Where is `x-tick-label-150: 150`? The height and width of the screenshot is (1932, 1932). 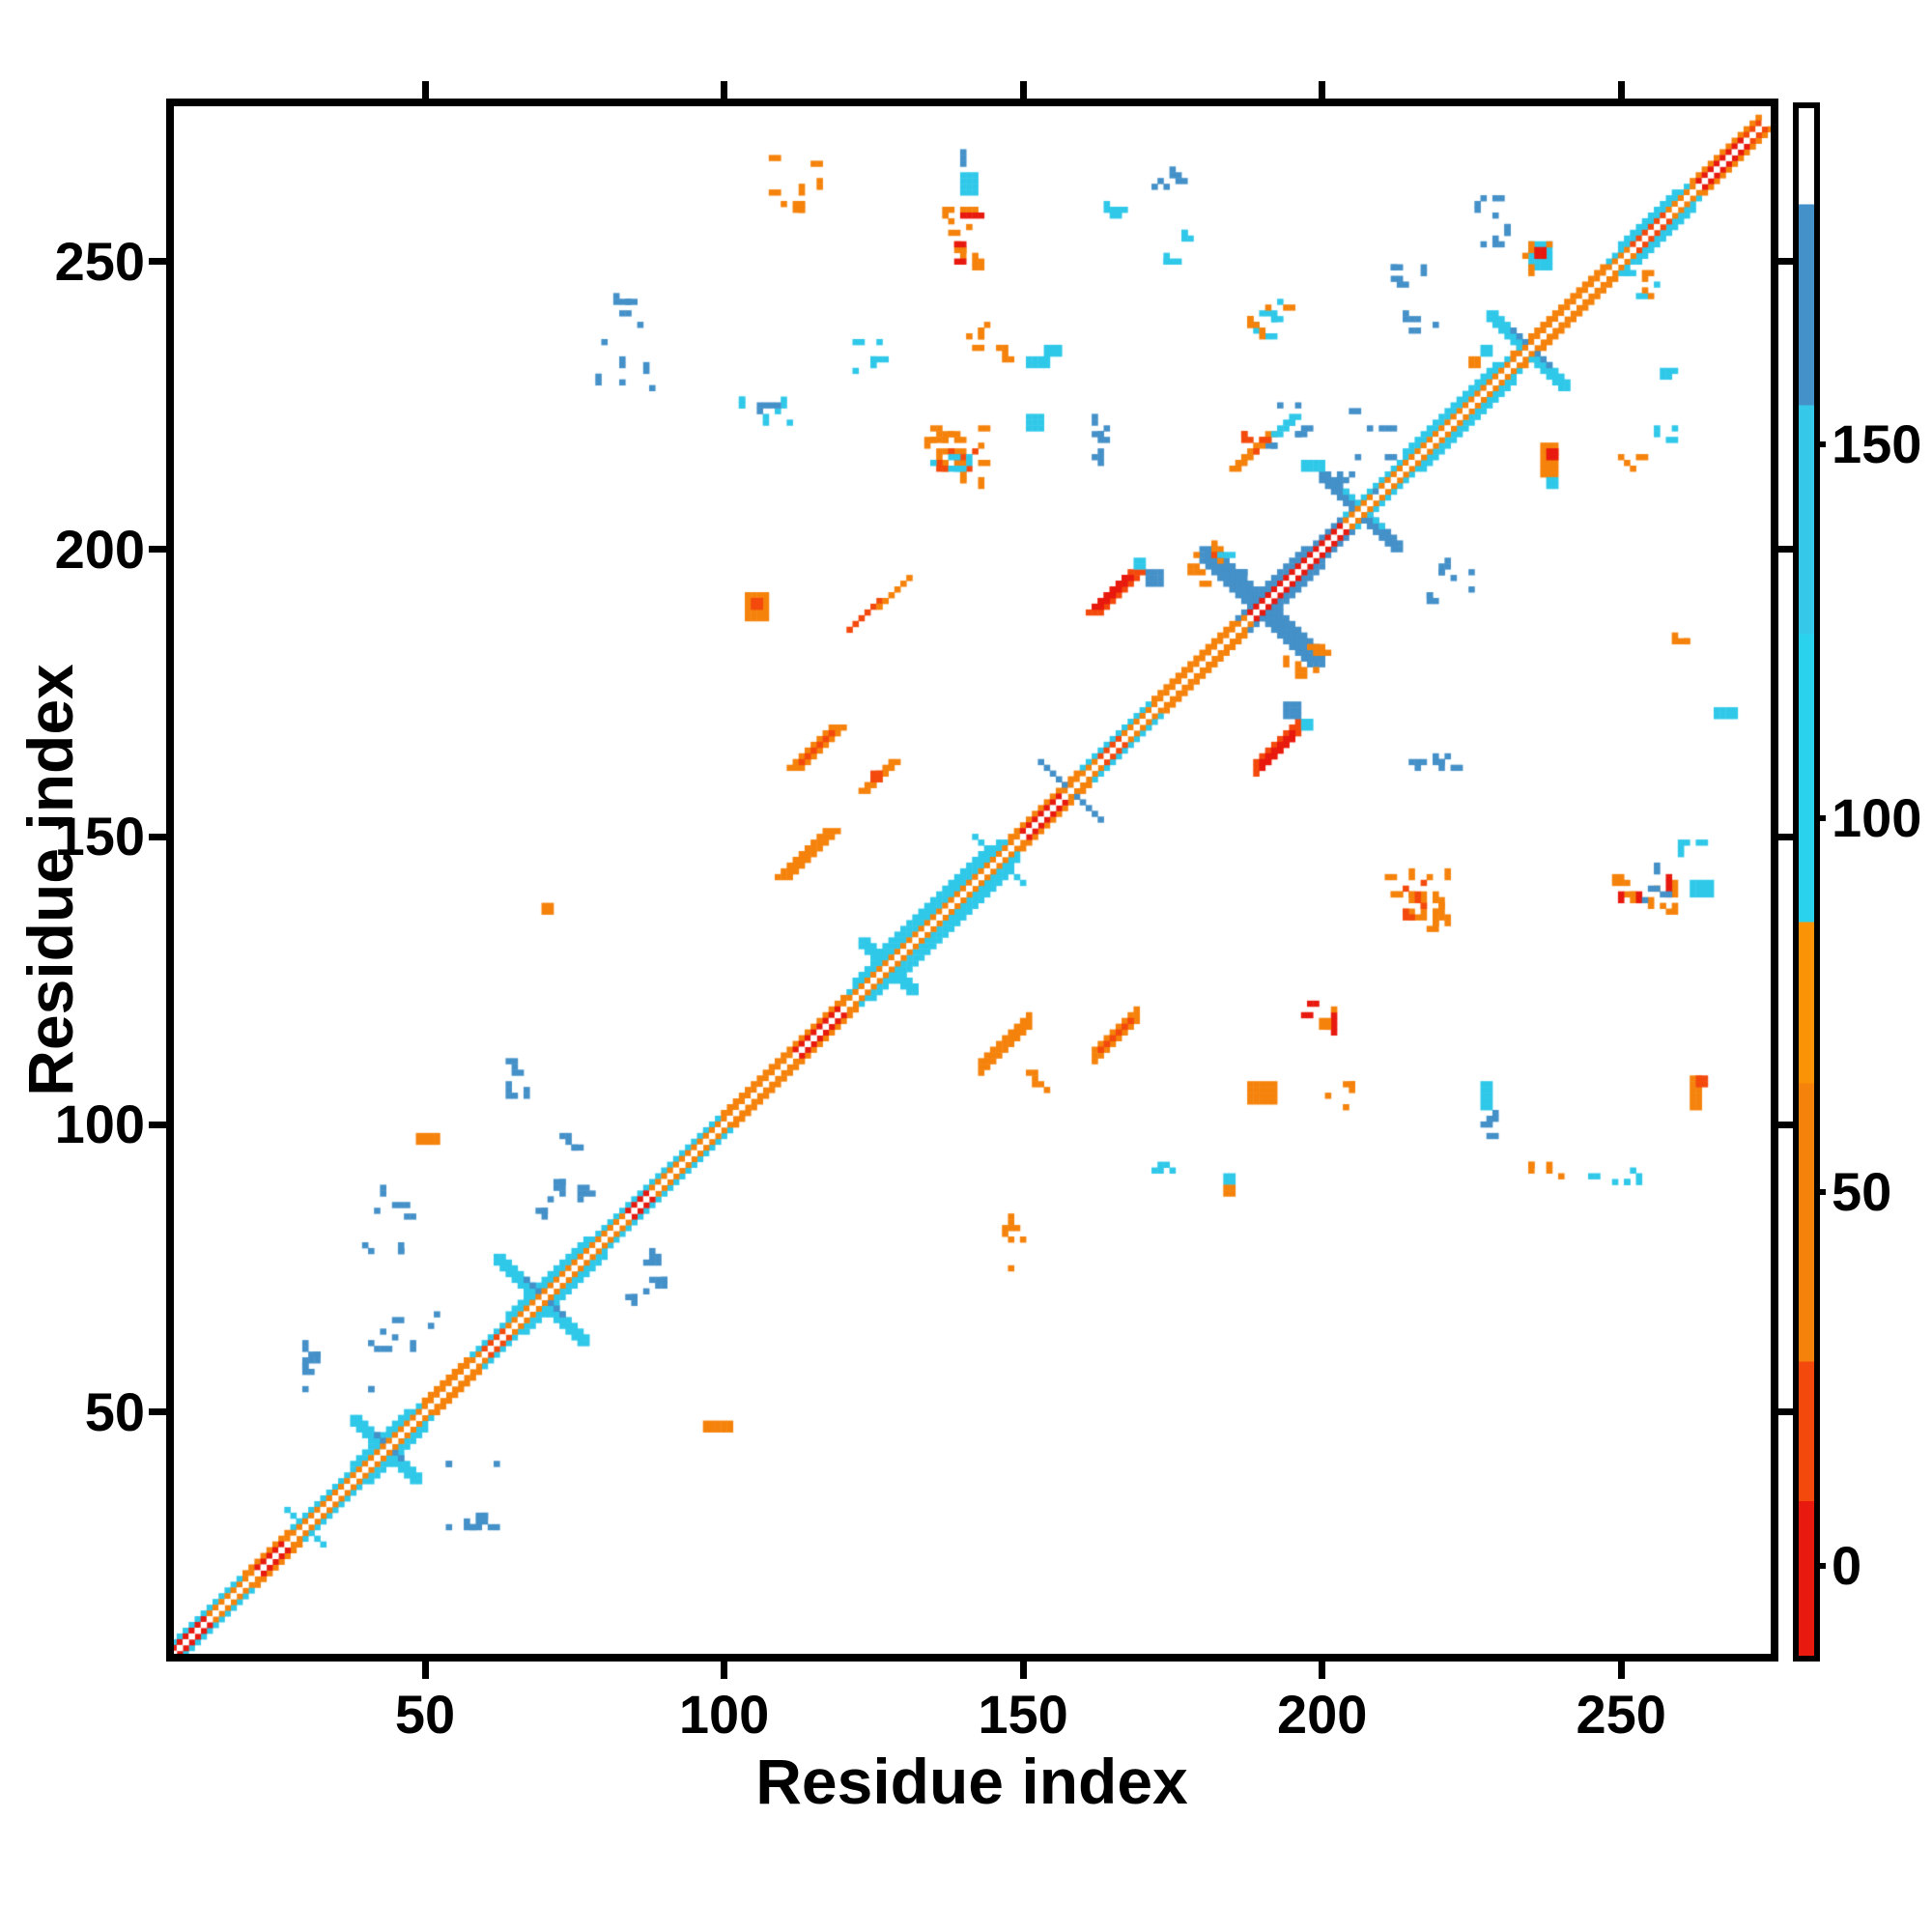
x-tick-label-150: 150 is located at coordinates (1023, 1714).